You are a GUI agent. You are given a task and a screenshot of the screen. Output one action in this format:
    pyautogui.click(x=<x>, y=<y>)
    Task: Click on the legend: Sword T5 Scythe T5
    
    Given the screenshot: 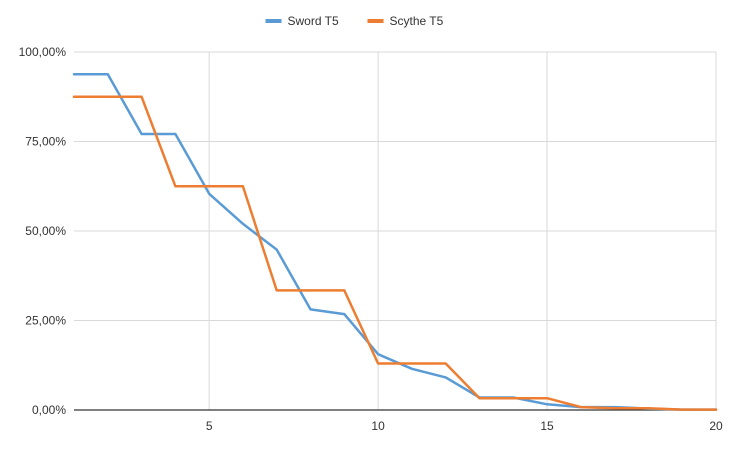 What is the action you would take?
    pyautogui.click(x=354, y=21)
    